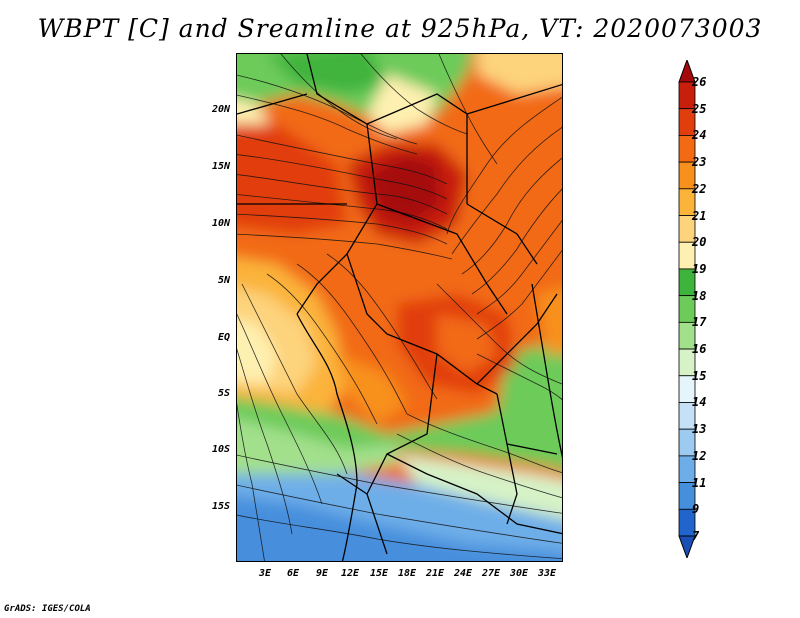 The image size is (800, 618). I want to click on lon-label: 24E, so click(463, 573).